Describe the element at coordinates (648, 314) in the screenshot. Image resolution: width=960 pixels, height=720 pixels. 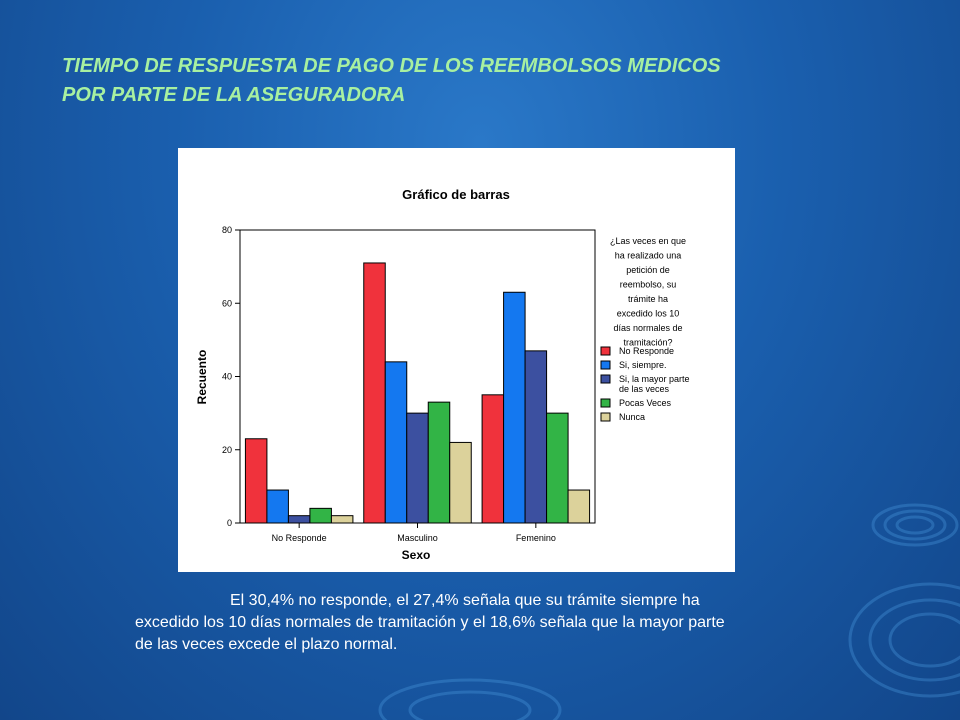
I see `legend-title-line-5: excedido los 10` at that location.